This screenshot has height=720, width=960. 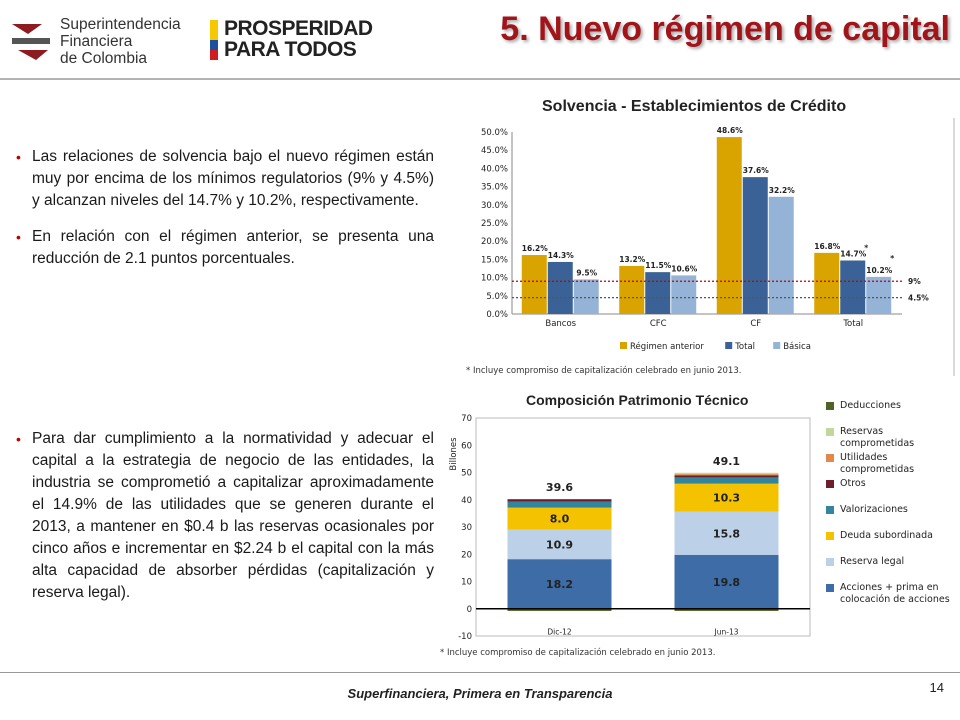 What do you see at coordinates (466, 474) in the screenshot?
I see `y-tick-label: 50` at bounding box center [466, 474].